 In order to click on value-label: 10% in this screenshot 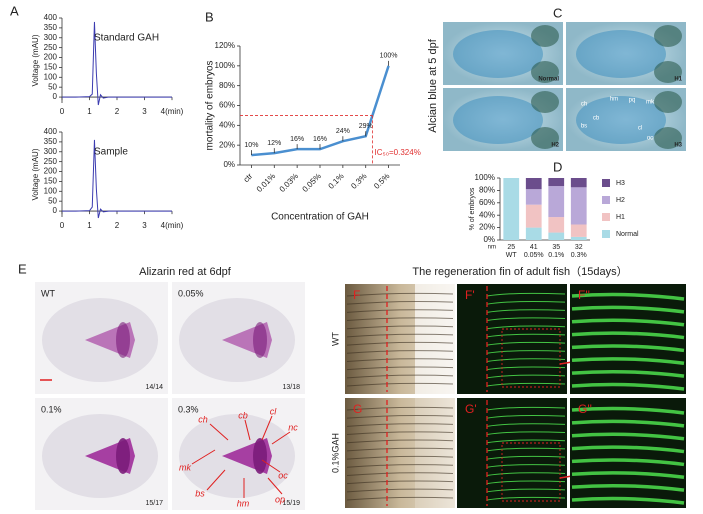, I will do `click(251, 145)`.